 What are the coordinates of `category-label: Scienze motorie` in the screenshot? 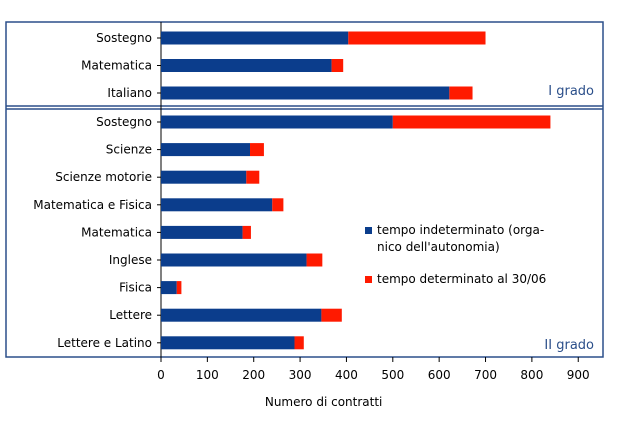 It's located at (103, 177).